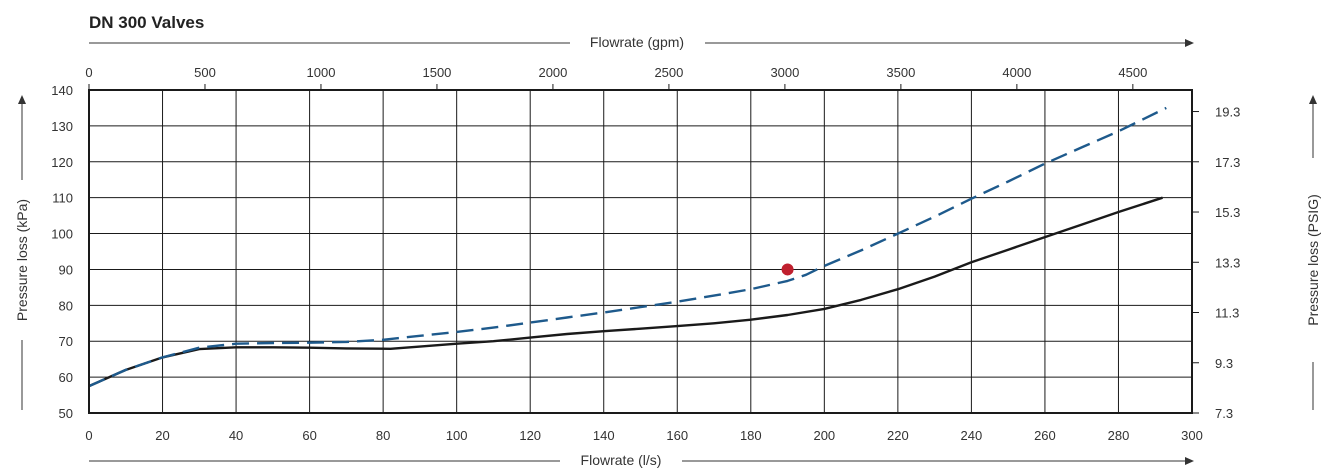 The height and width of the screenshot is (469, 1325). I want to click on y-tick-label: 80, so click(66, 305).